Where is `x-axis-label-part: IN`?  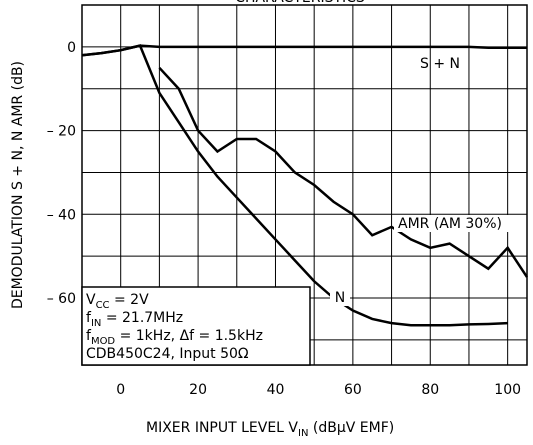 x-axis-label-part: IN is located at coordinates (303, 433).